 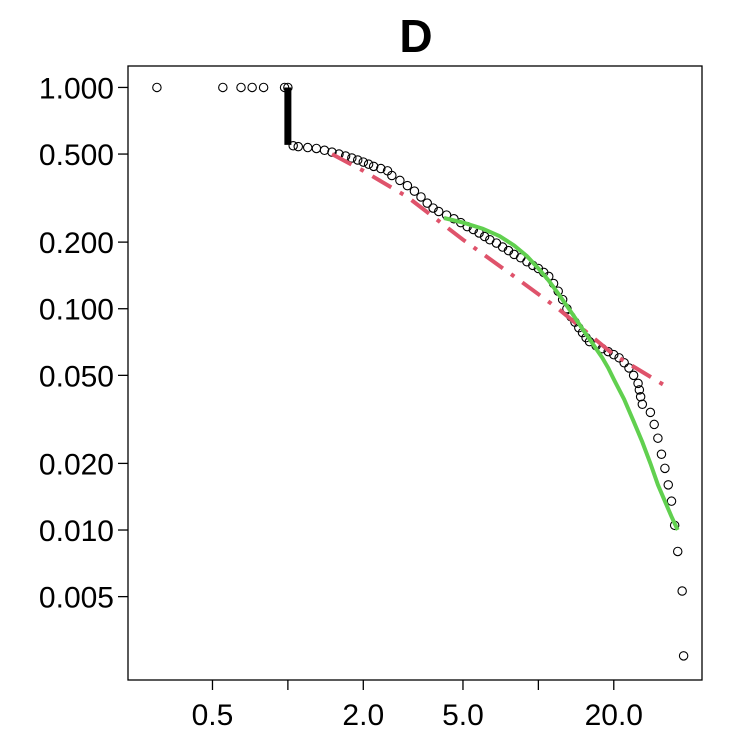 What do you see at coordinates (76, 243) in the screenshot?
I see `y-tick-label: 0.200` at bounding box center [76, 243].